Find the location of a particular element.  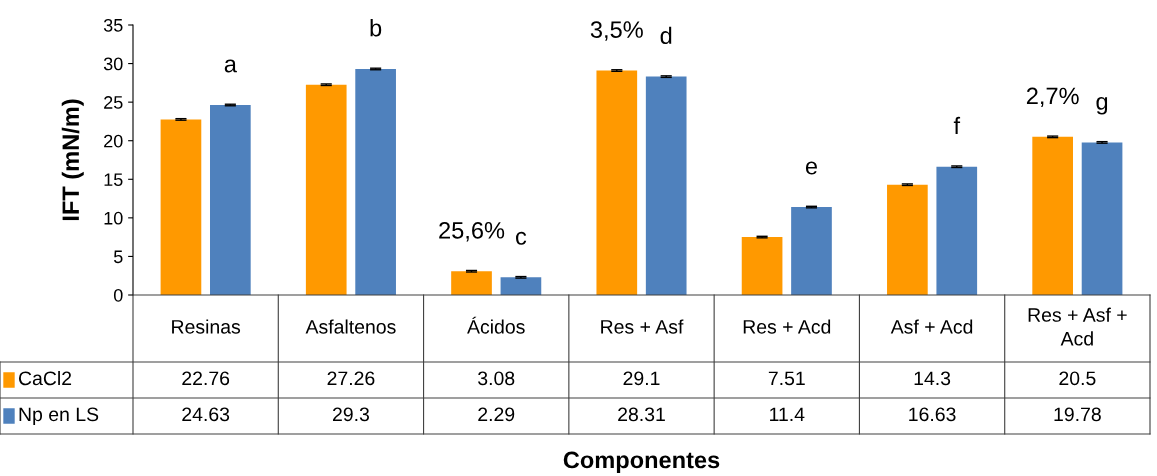

data-label: 2.29 is located at coordinates (496, 414).